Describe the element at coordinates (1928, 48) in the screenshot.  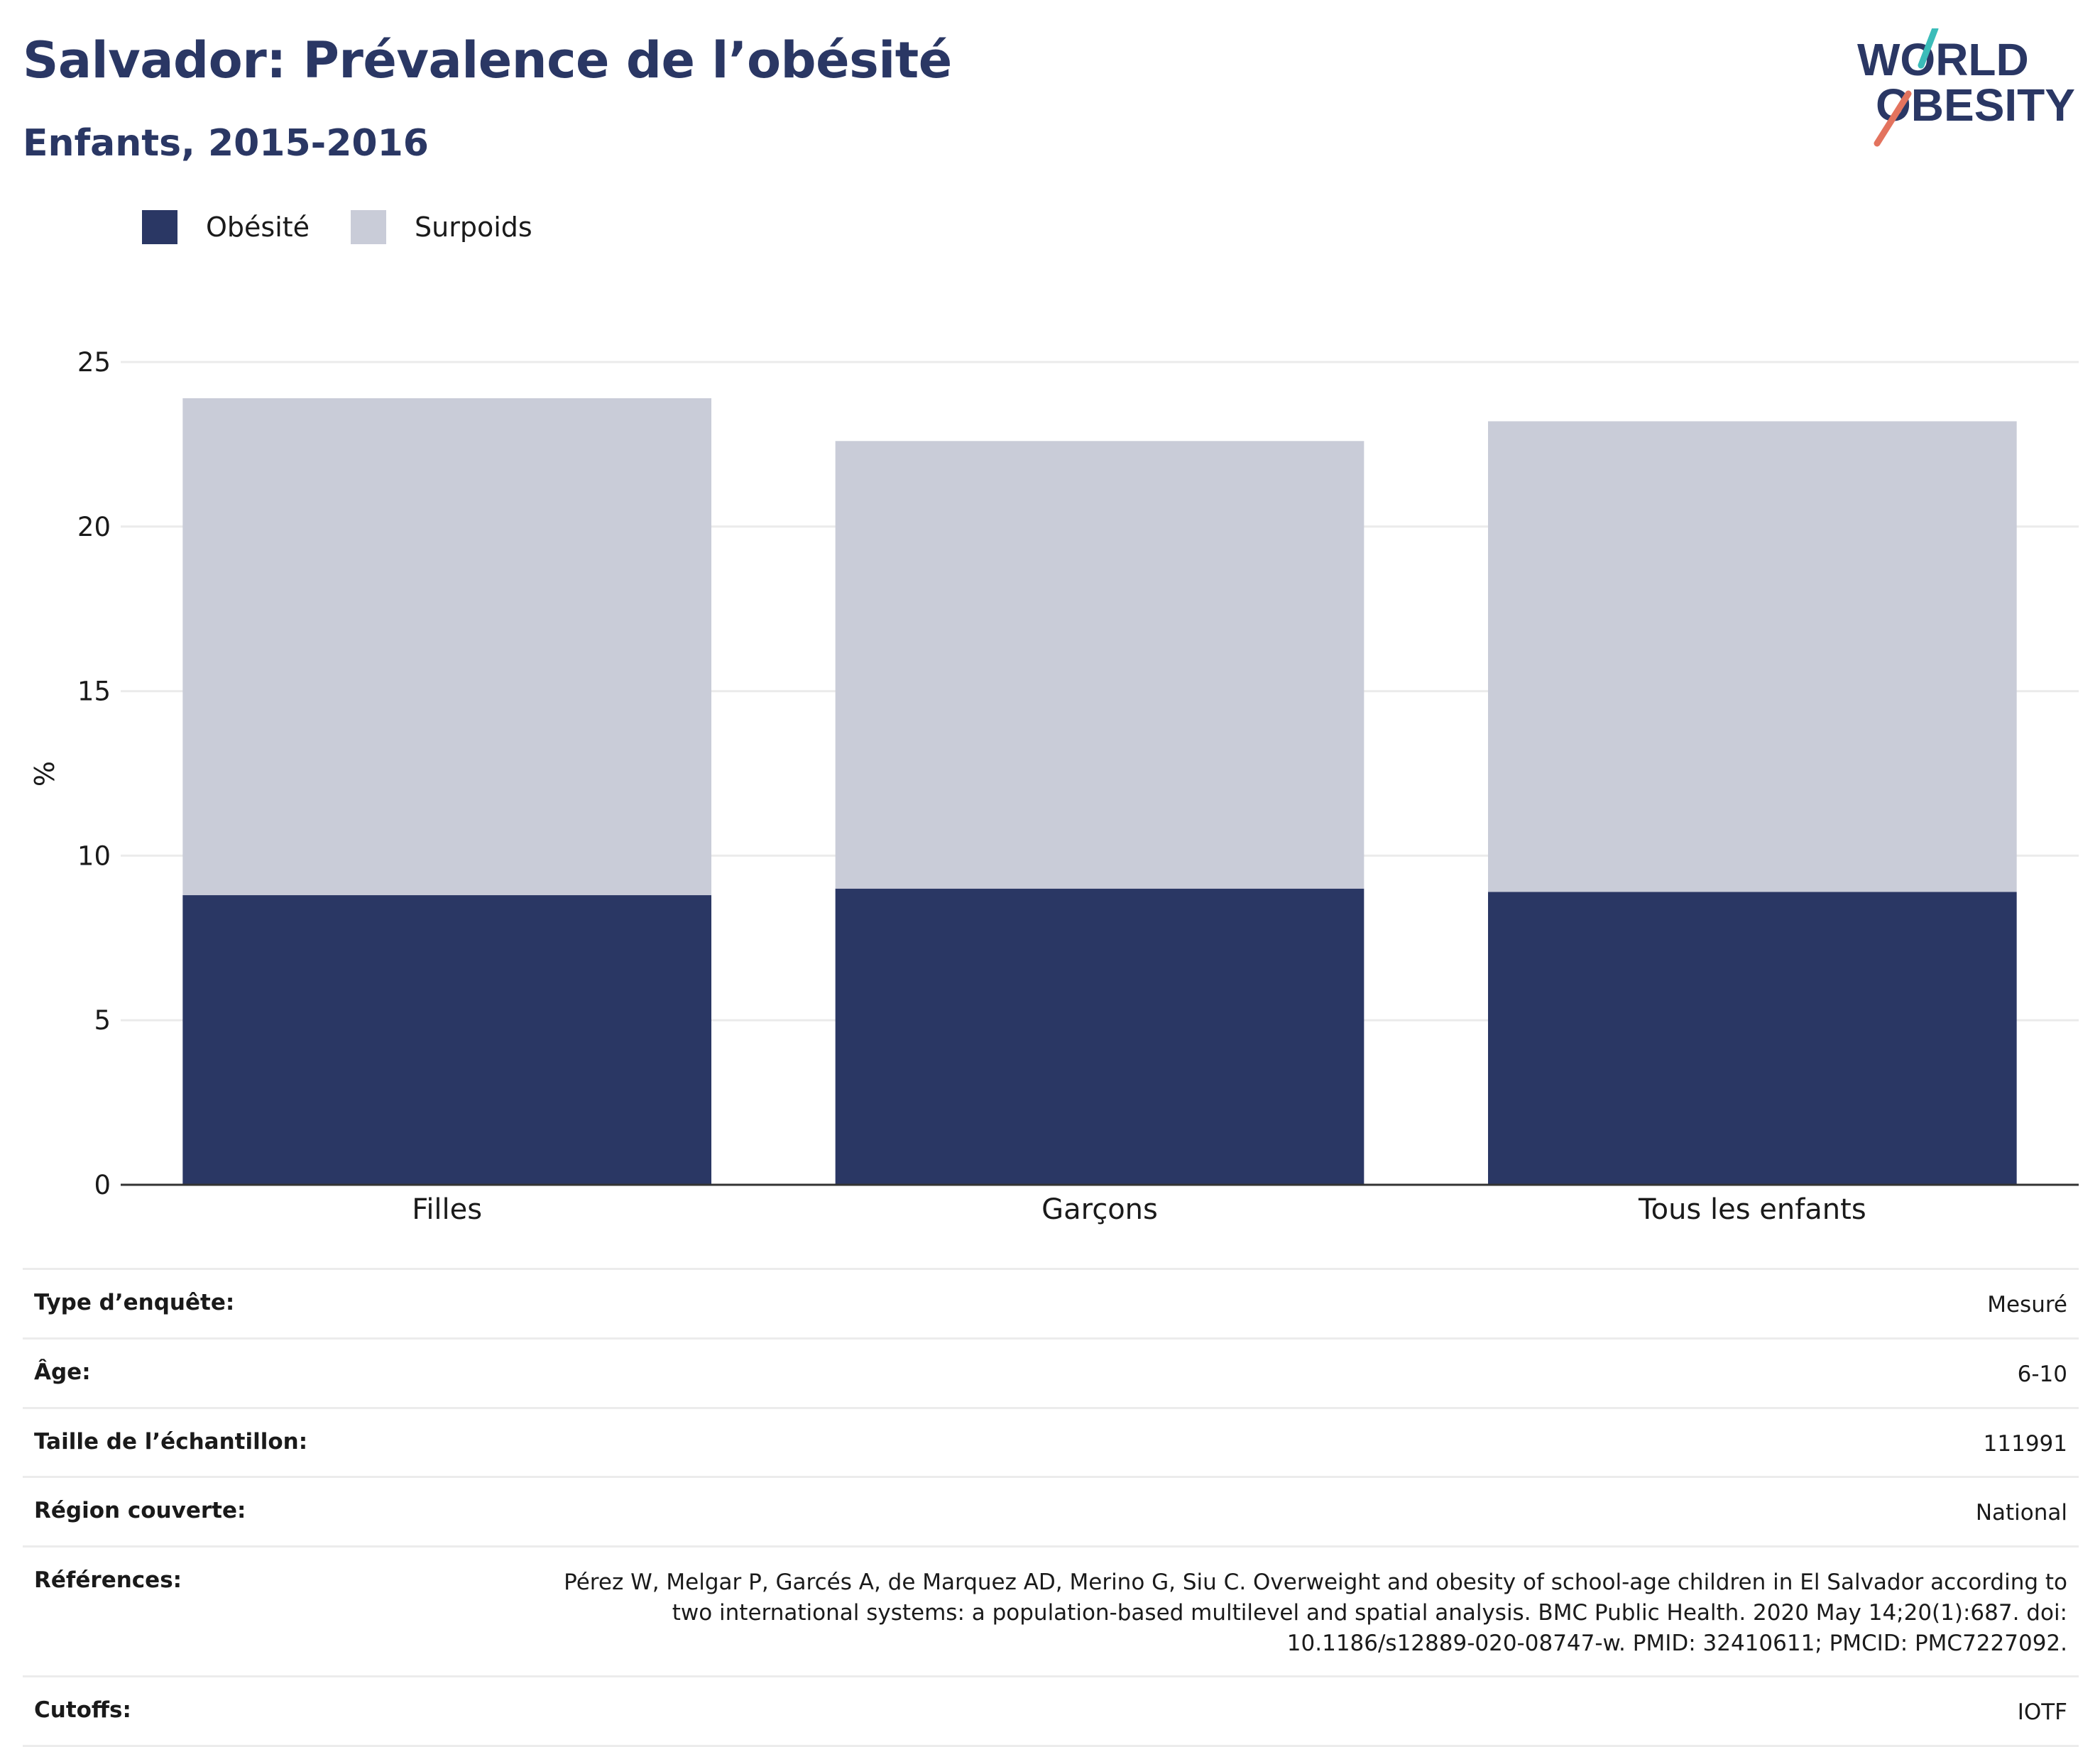
I see `logo-slash-teal` at that location.